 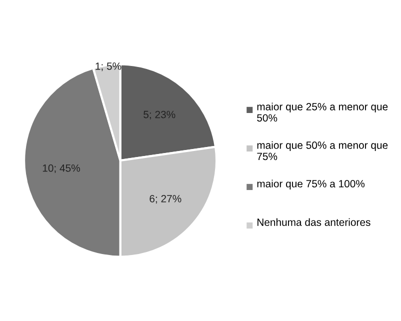 What do you see at coordinates (166, 199) in the screenshot?
I see `data-label: 6; 27%` at bounding box center [166, 199].